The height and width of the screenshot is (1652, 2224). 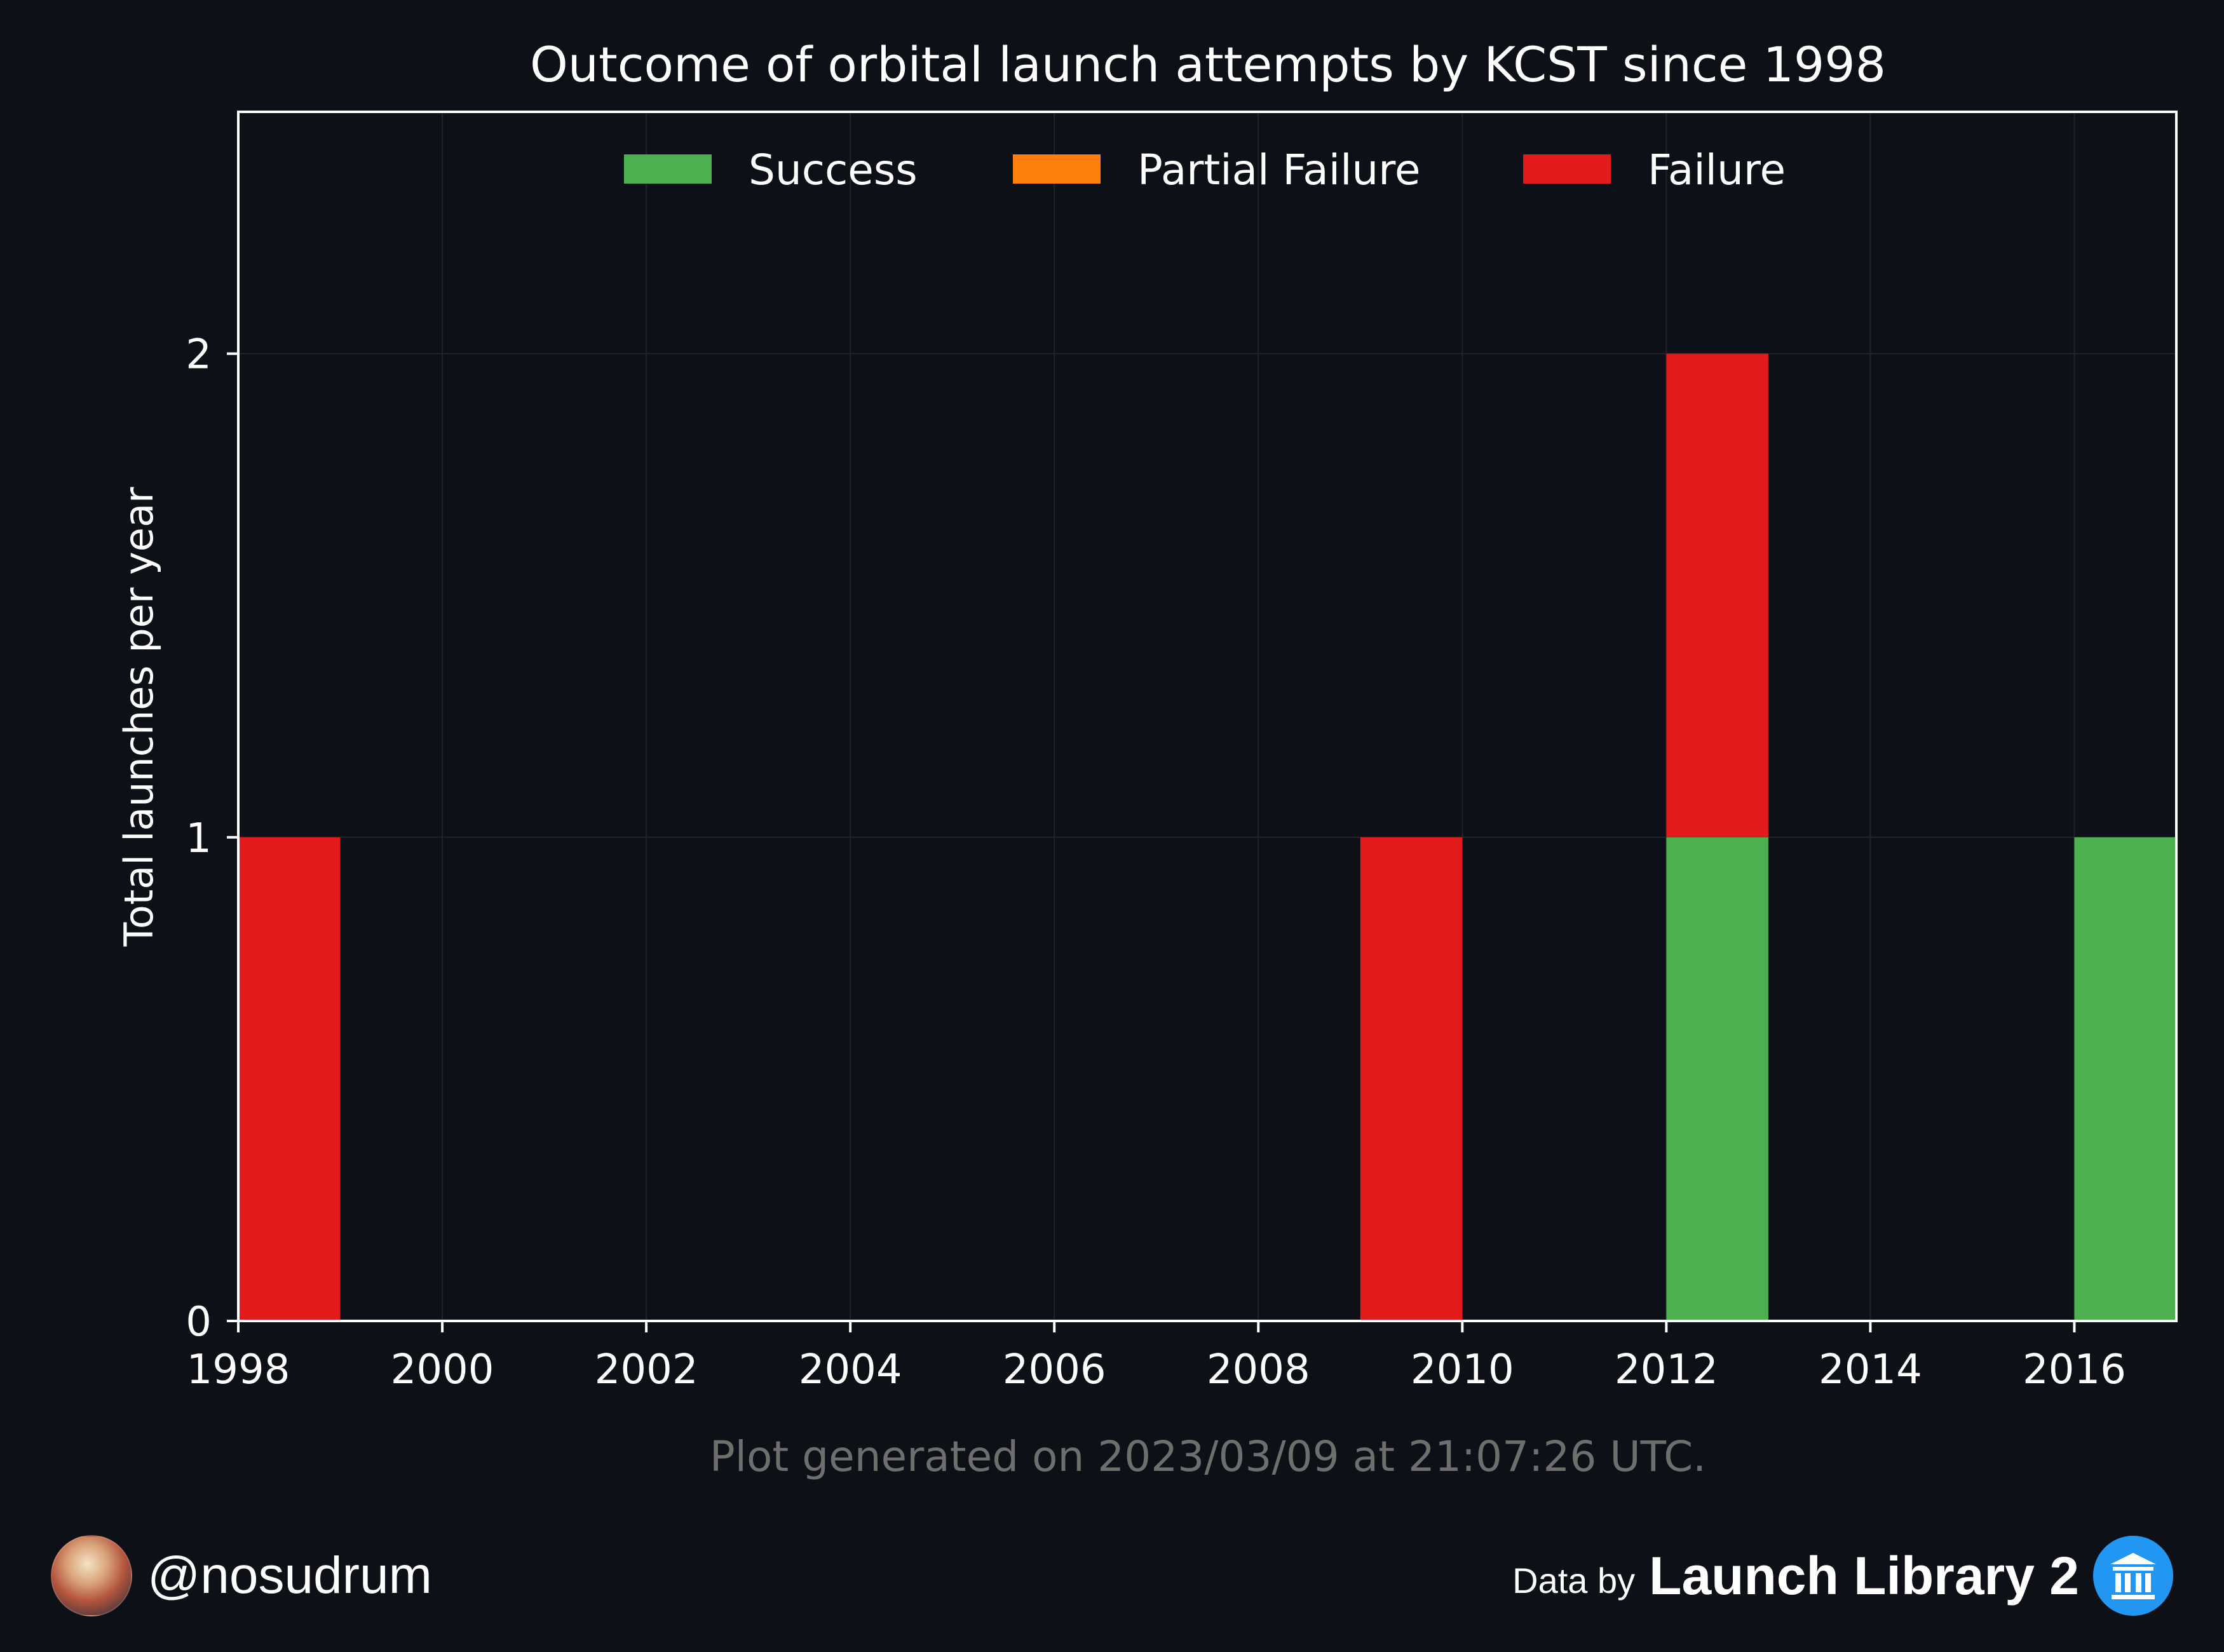 I want to click on x-tick-label: 2006, so click(x=1054, y=1370).